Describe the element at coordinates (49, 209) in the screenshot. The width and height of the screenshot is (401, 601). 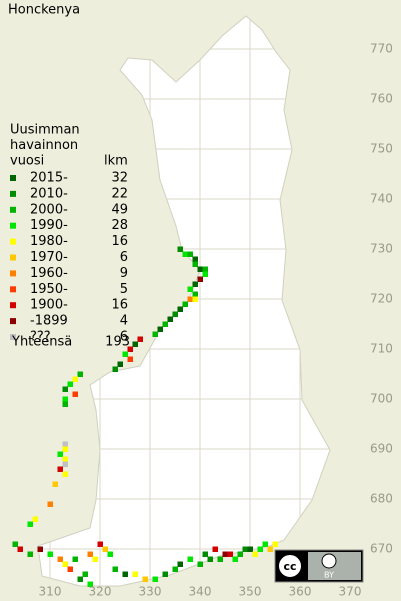
I see `legend-label: 2000-` at that location.